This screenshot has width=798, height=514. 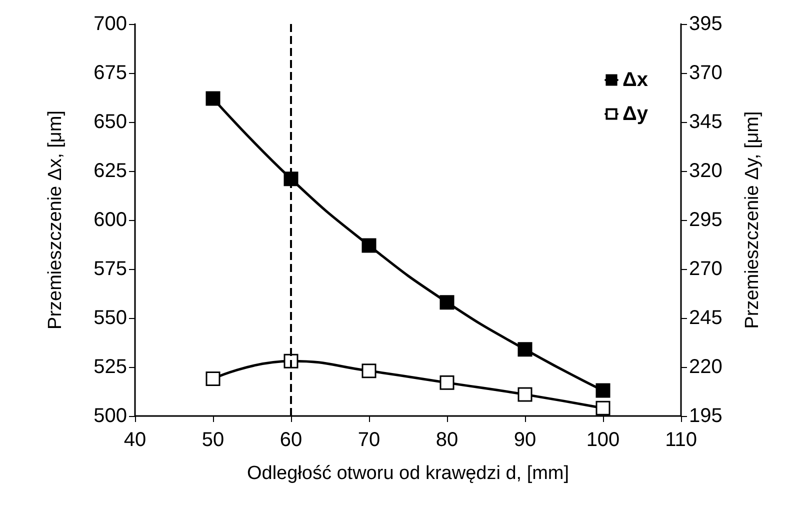 What do you see at coordinates (705, 24) in the screenshot?
I see `y2-tick-label: 395` at bounding box center [705, 24].